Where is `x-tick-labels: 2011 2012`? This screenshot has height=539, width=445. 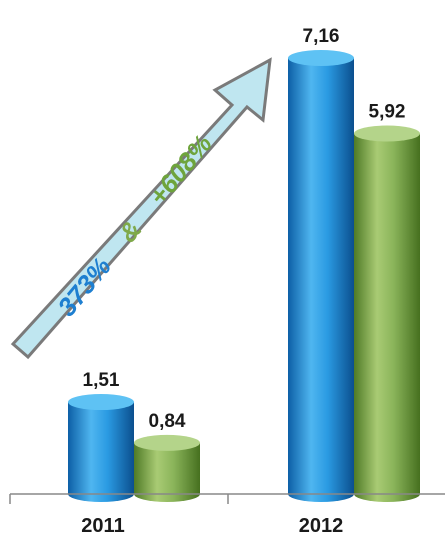
x-tick-labels: 2011 2012 is located at coordinates (212, 526).